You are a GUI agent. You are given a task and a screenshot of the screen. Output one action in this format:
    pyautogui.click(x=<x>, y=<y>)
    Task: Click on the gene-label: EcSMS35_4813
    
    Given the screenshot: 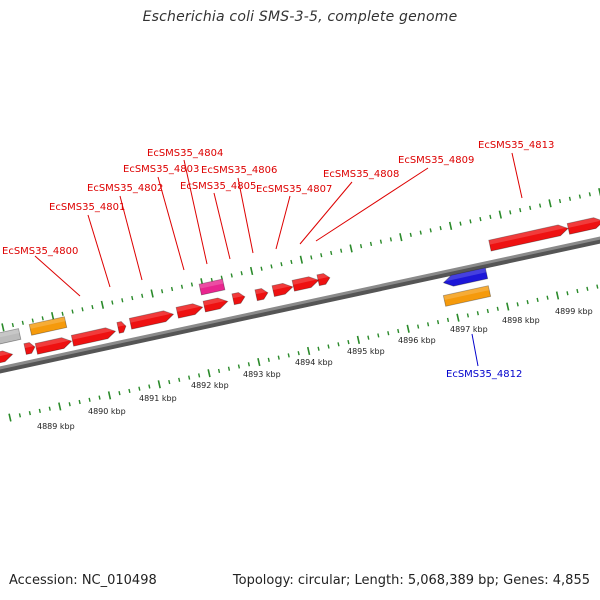 What is the action you would take?
    pyautogui.click(x=516, y=145)
    